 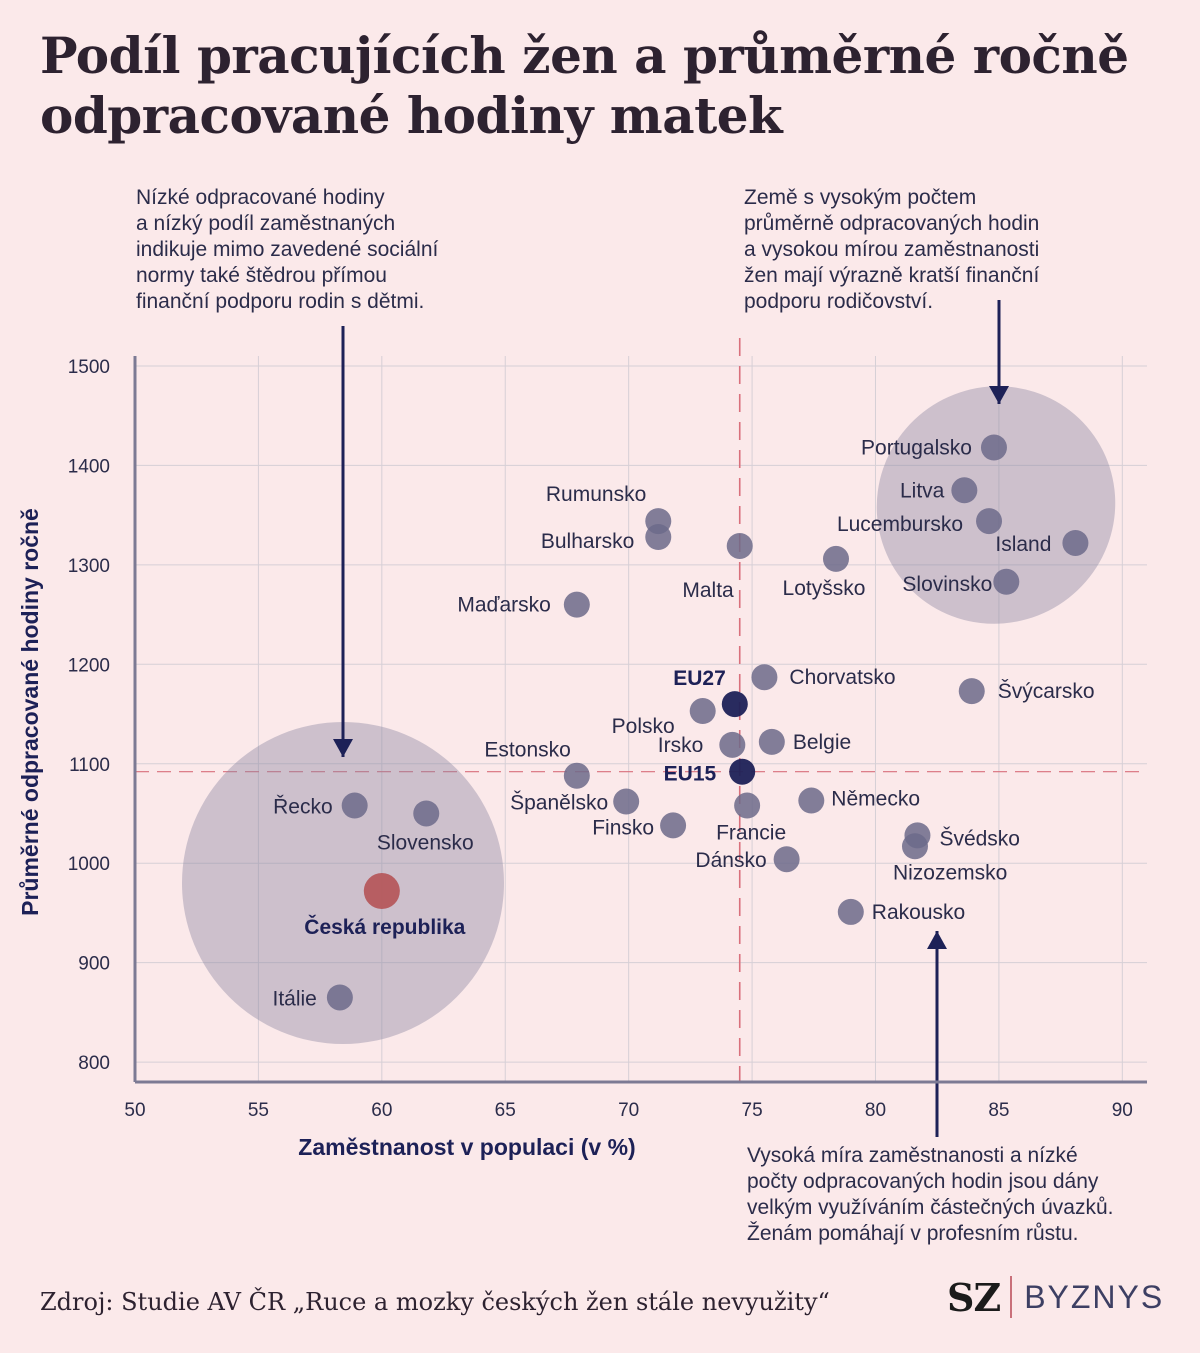 What do you see at coordinates (708, 590) in the screenshot?
I see `label-malta: Malta` at bounding box center [708, 590].